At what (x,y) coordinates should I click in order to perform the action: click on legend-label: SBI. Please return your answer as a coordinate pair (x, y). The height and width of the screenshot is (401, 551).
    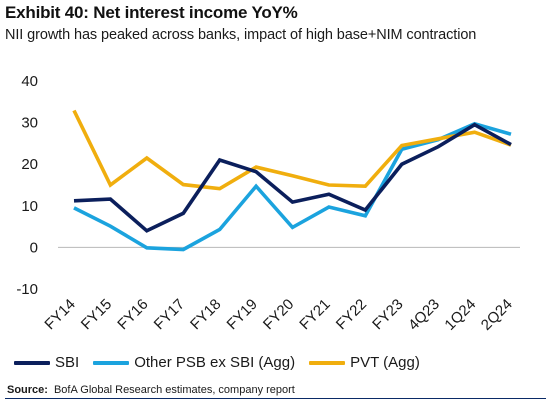
    Looking at the image, I should click on (67, 362).